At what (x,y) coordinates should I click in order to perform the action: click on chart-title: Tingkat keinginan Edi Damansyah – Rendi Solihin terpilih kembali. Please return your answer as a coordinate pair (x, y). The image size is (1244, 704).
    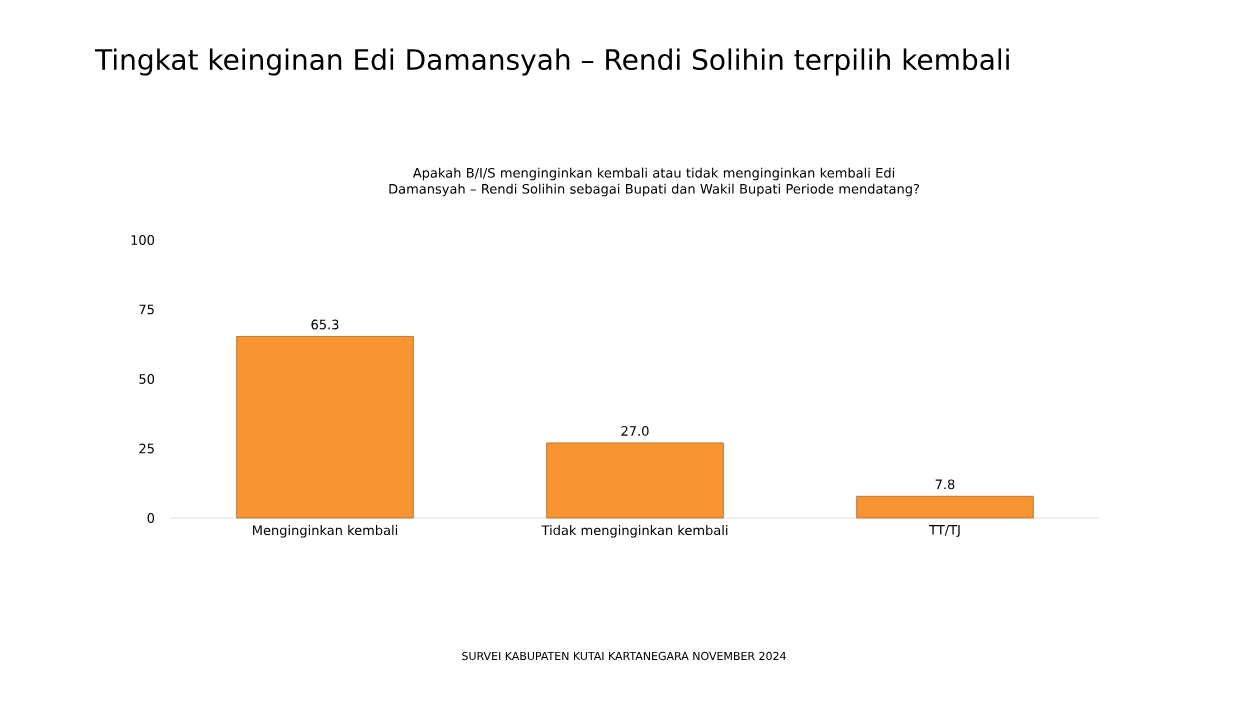
    Looking at the image, I should click on (551, 62).